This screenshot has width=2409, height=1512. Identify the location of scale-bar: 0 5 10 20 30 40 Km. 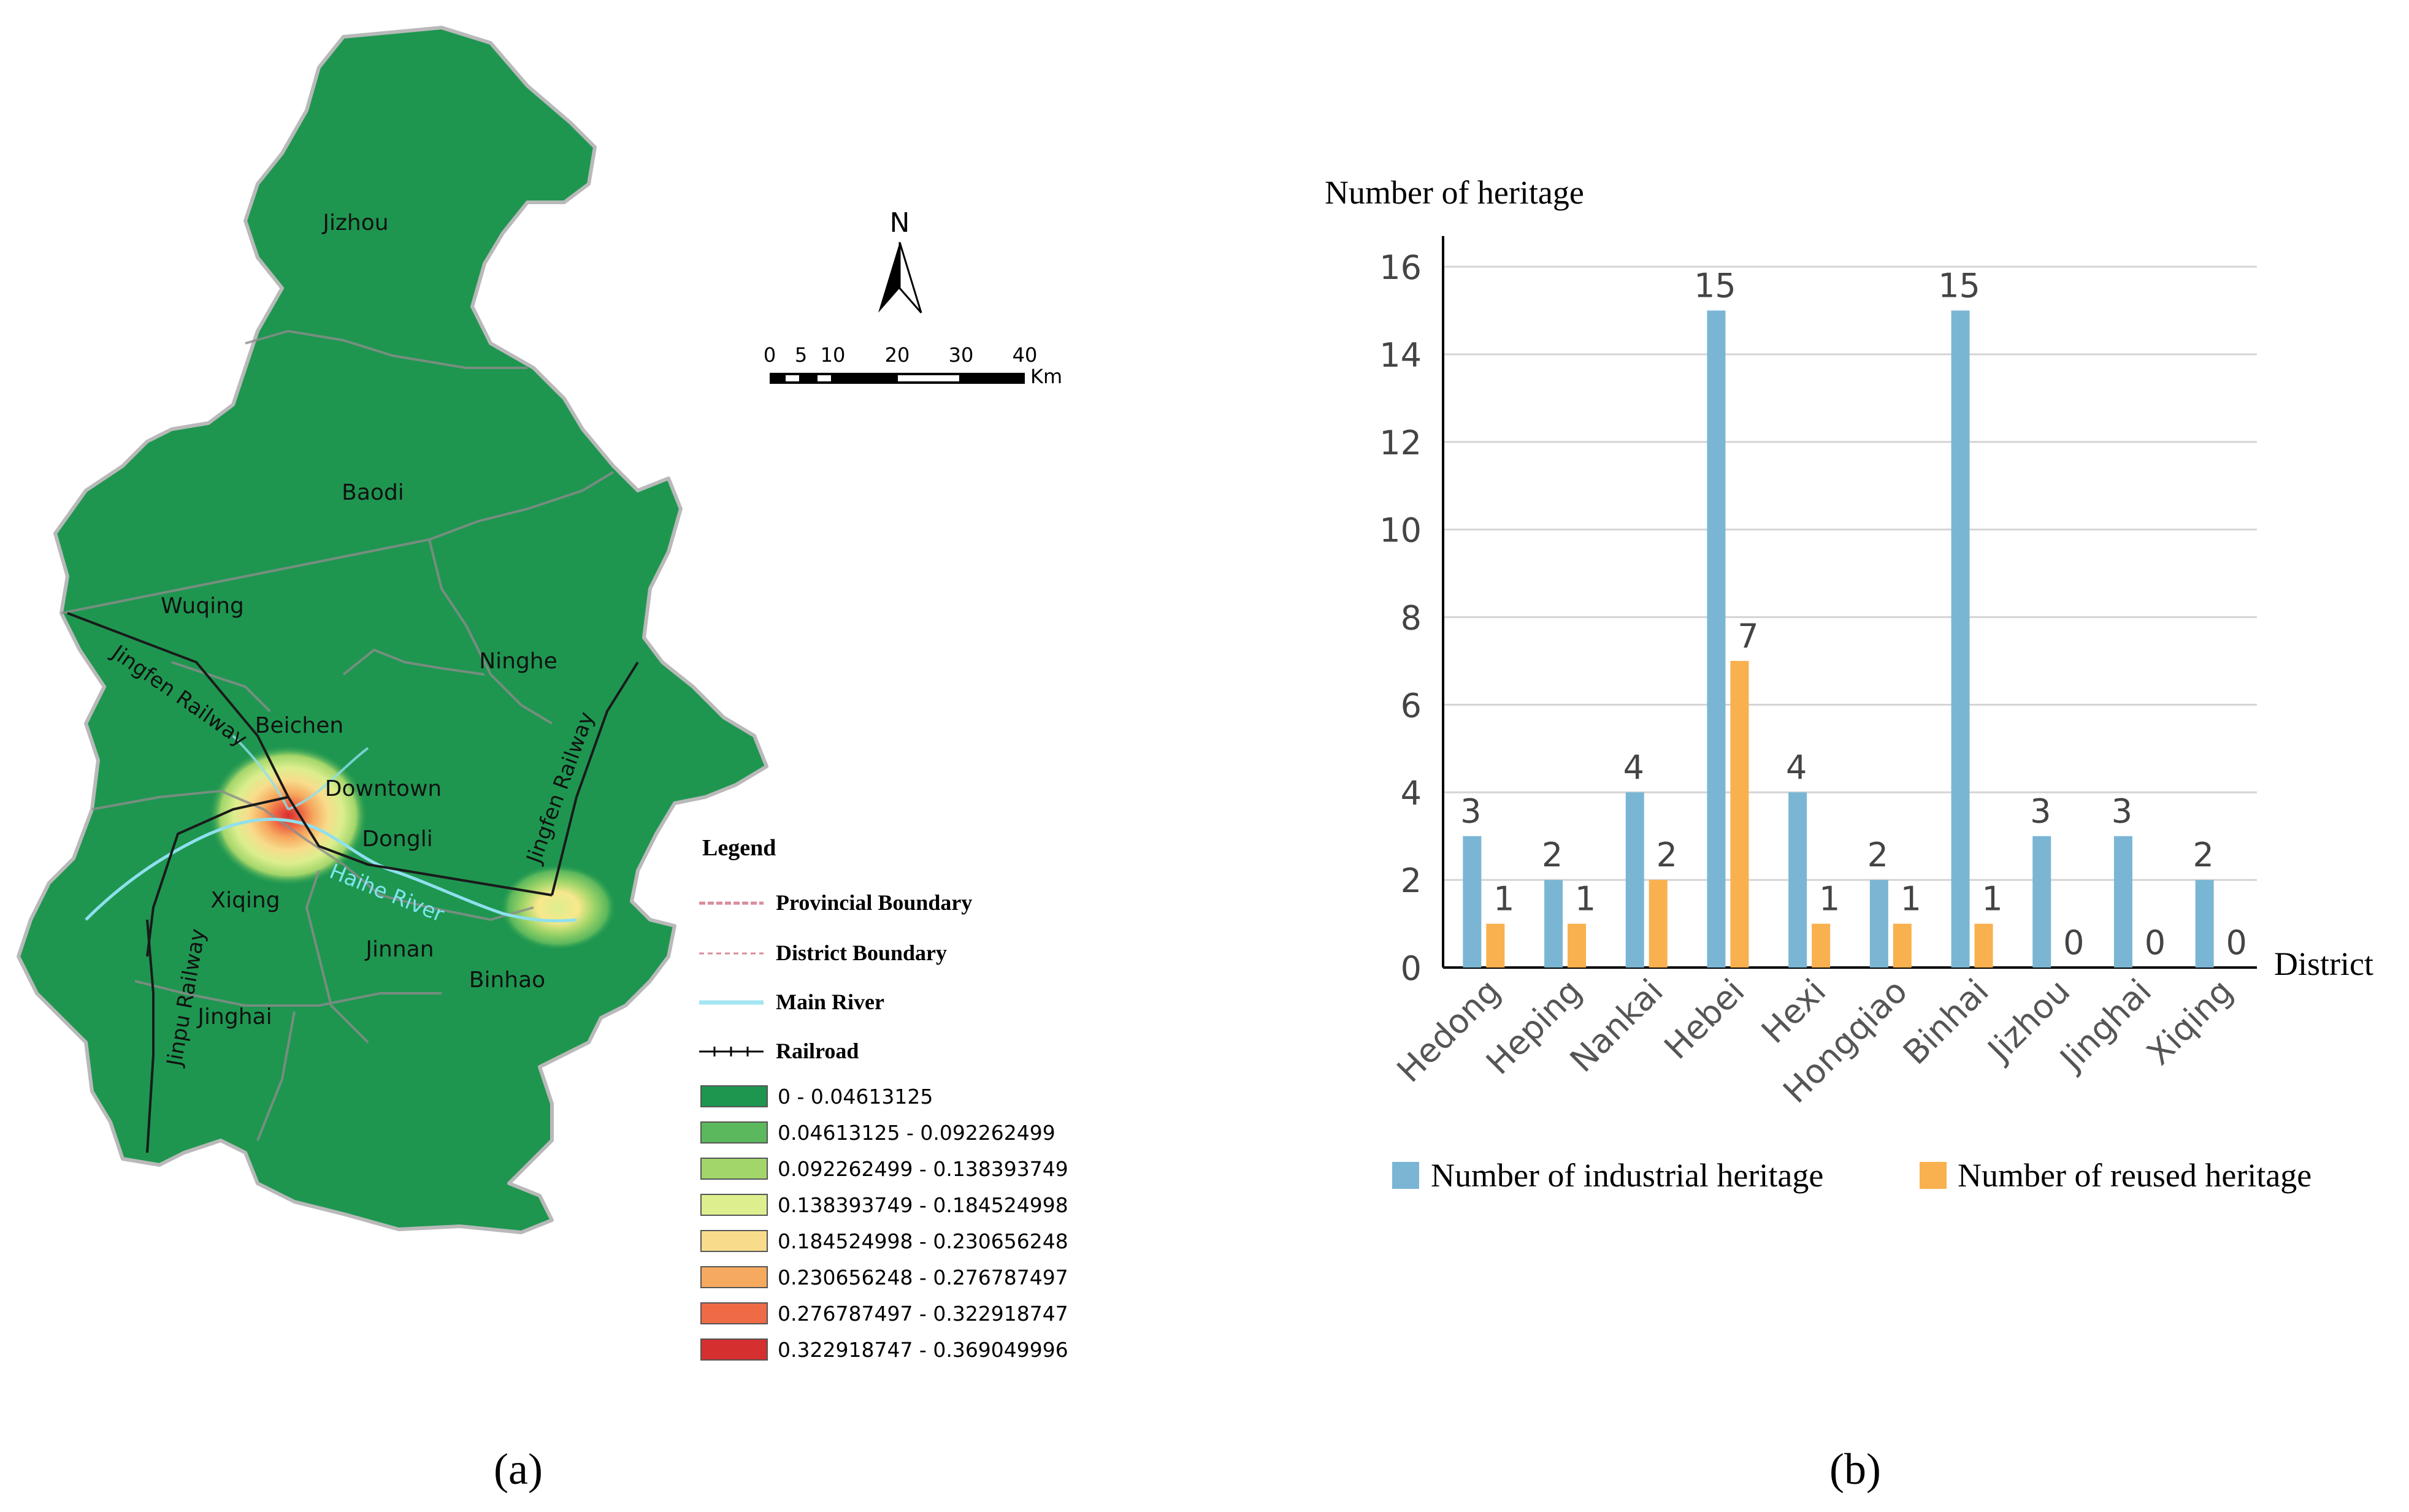
(913, 365).